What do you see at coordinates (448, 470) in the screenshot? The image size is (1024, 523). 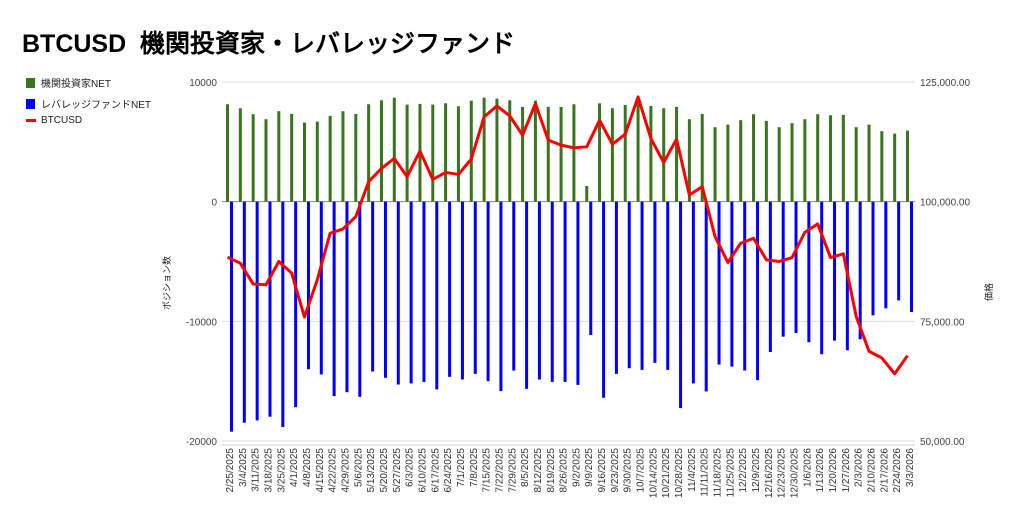 I see `x-tick-label: 6/24/2025` at bounding box center [448, 470].